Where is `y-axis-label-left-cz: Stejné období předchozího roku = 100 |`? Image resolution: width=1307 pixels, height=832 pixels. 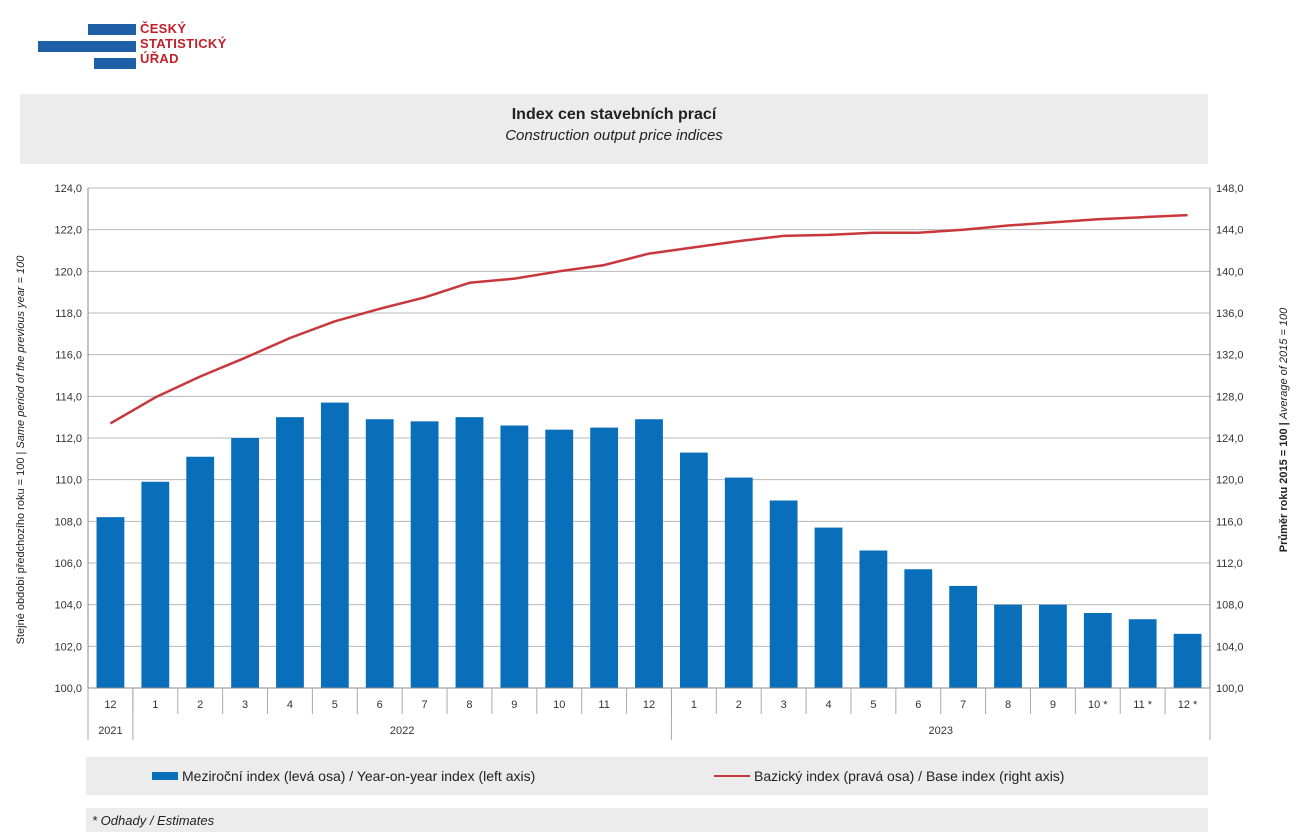 y-axis-label-left-cz: Stejné období předchozího roku = 100 | is located at coordinates (21, 547).